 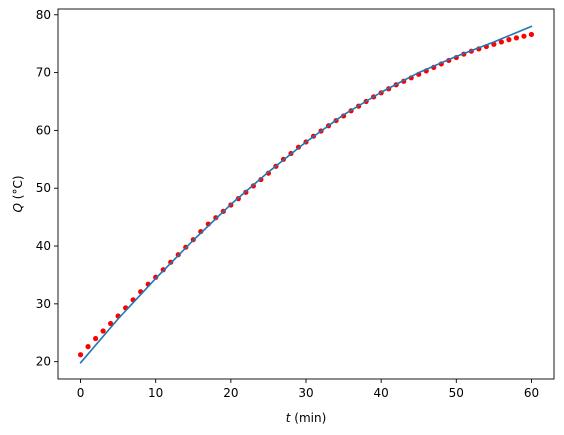 I want to click on y-axis: 20 30 40 50 60 70 80, so click(x=47, y=188).